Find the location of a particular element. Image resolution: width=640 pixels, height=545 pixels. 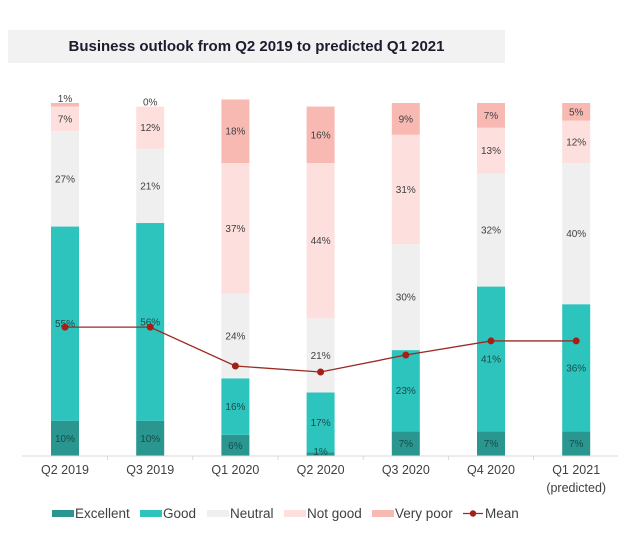

mean-line-layer is located at coordinates (320, 349).